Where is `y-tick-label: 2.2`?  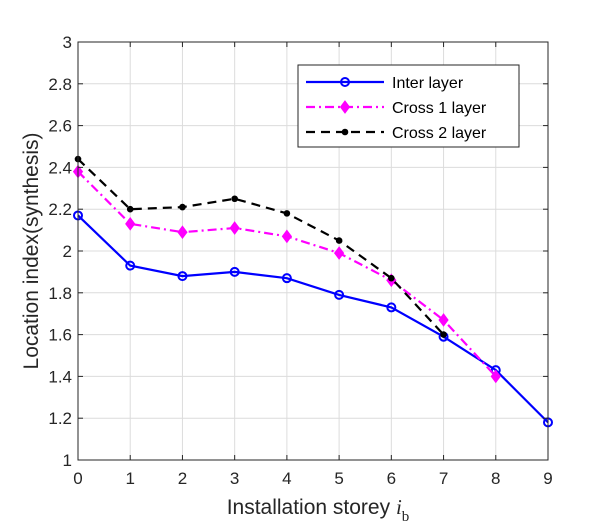
y-tick-label: 2.2 is located at coordinates (60, 209).